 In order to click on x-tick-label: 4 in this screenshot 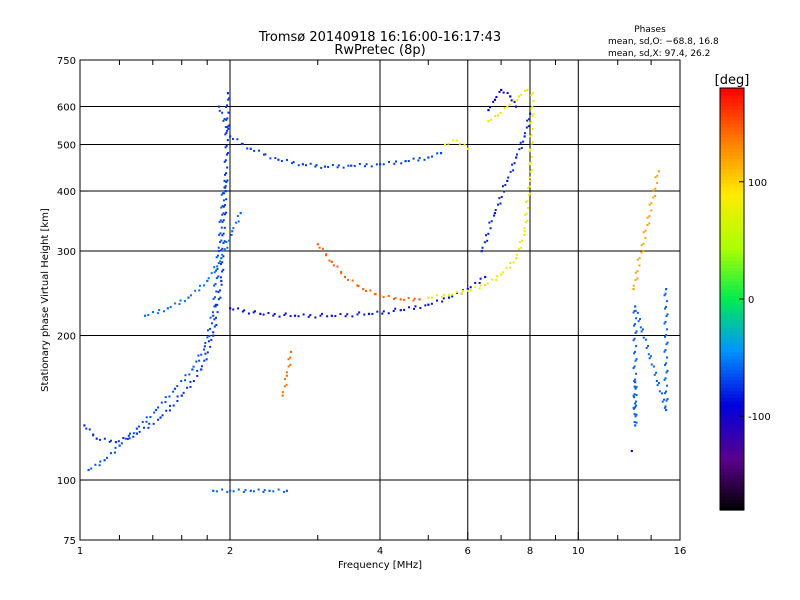, I will do `click(380, 551)`.